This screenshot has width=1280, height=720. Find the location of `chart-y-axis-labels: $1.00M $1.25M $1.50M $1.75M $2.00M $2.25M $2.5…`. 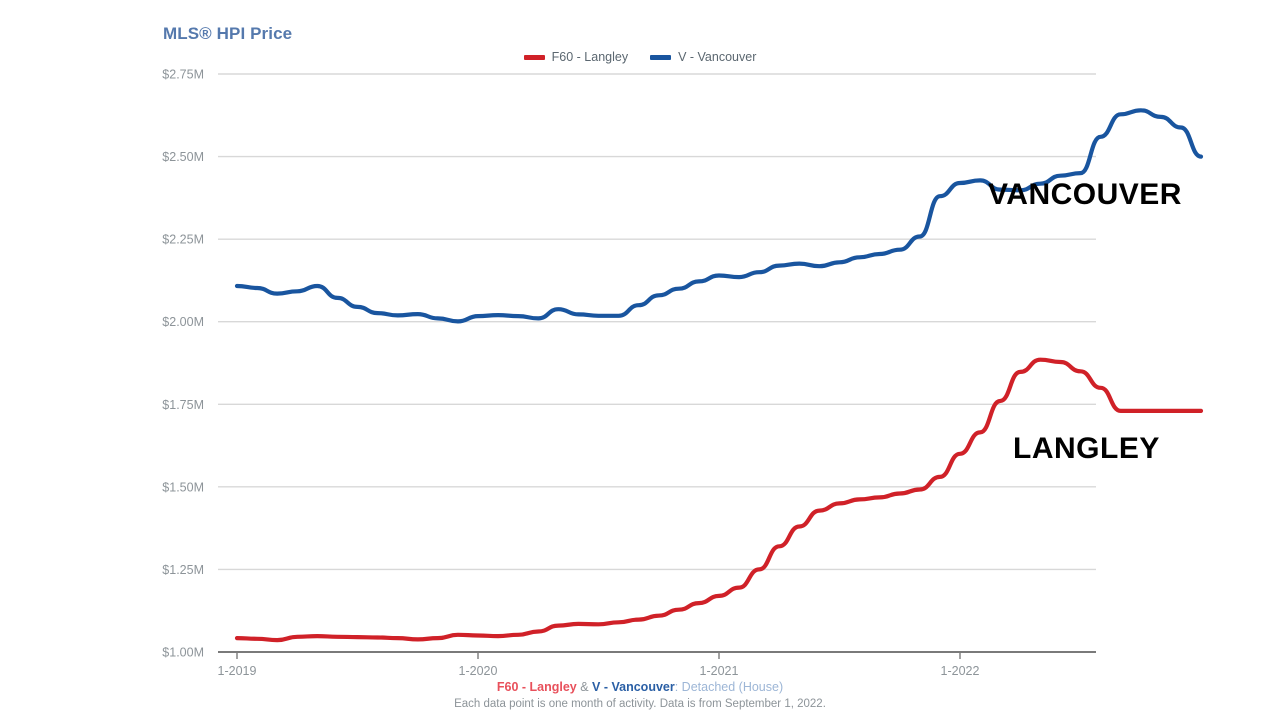

chart-y-axis-labels: $1.00M $1.25M $1.50M $1.75M $2.00M $2.25M $2.5… is located at coordinates (183, 364).